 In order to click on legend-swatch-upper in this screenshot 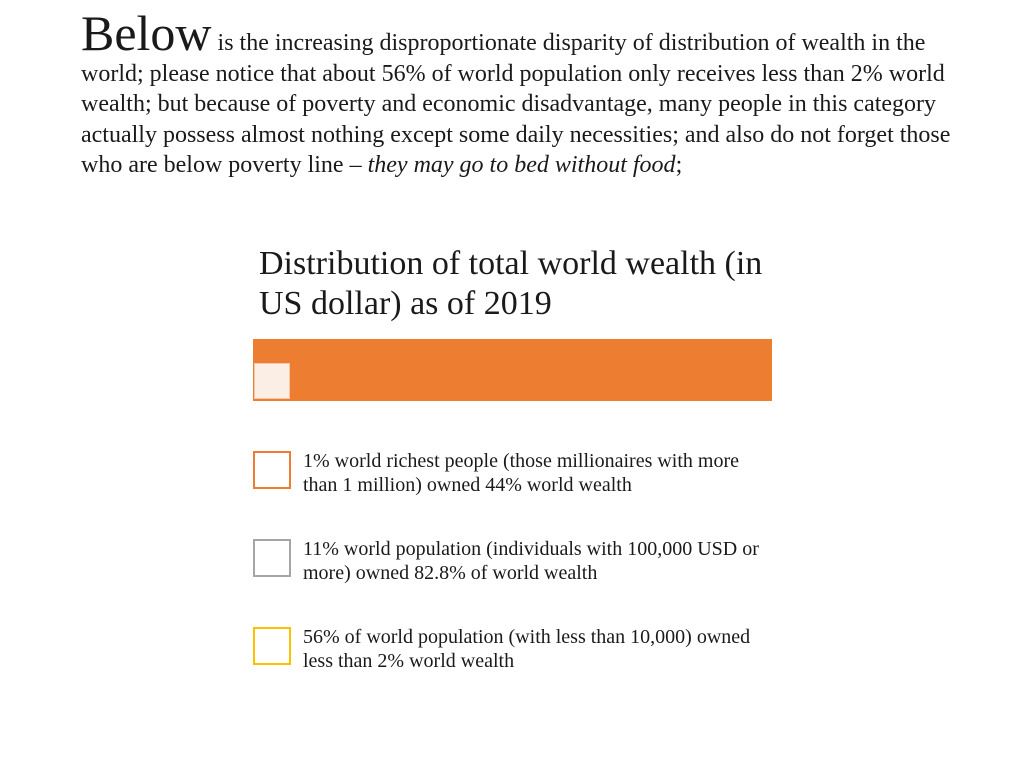, I will do `click(272, 558)`.